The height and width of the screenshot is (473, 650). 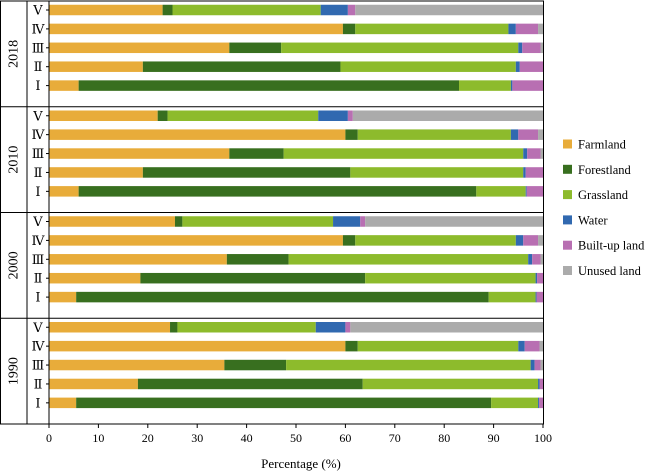 I want to click on x-tick-label: 50, so click(x=296, y=438).